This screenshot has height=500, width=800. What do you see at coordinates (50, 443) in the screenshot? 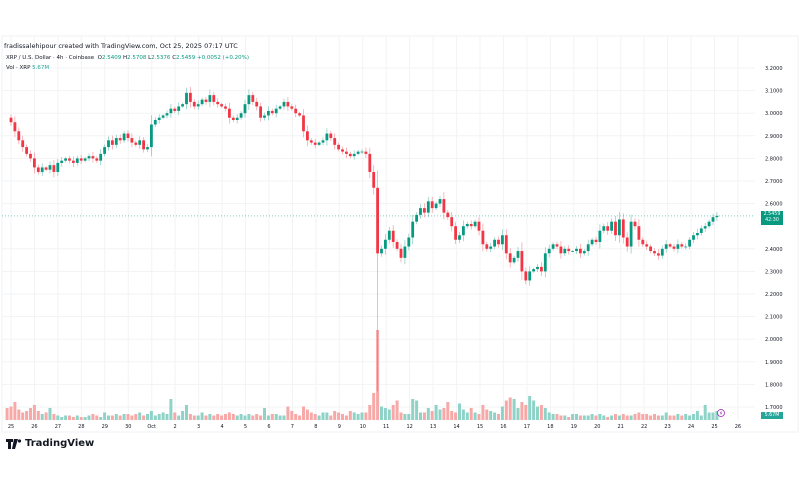
I see `tradingview-logo: TradingView` at bounding box center [50, 443].